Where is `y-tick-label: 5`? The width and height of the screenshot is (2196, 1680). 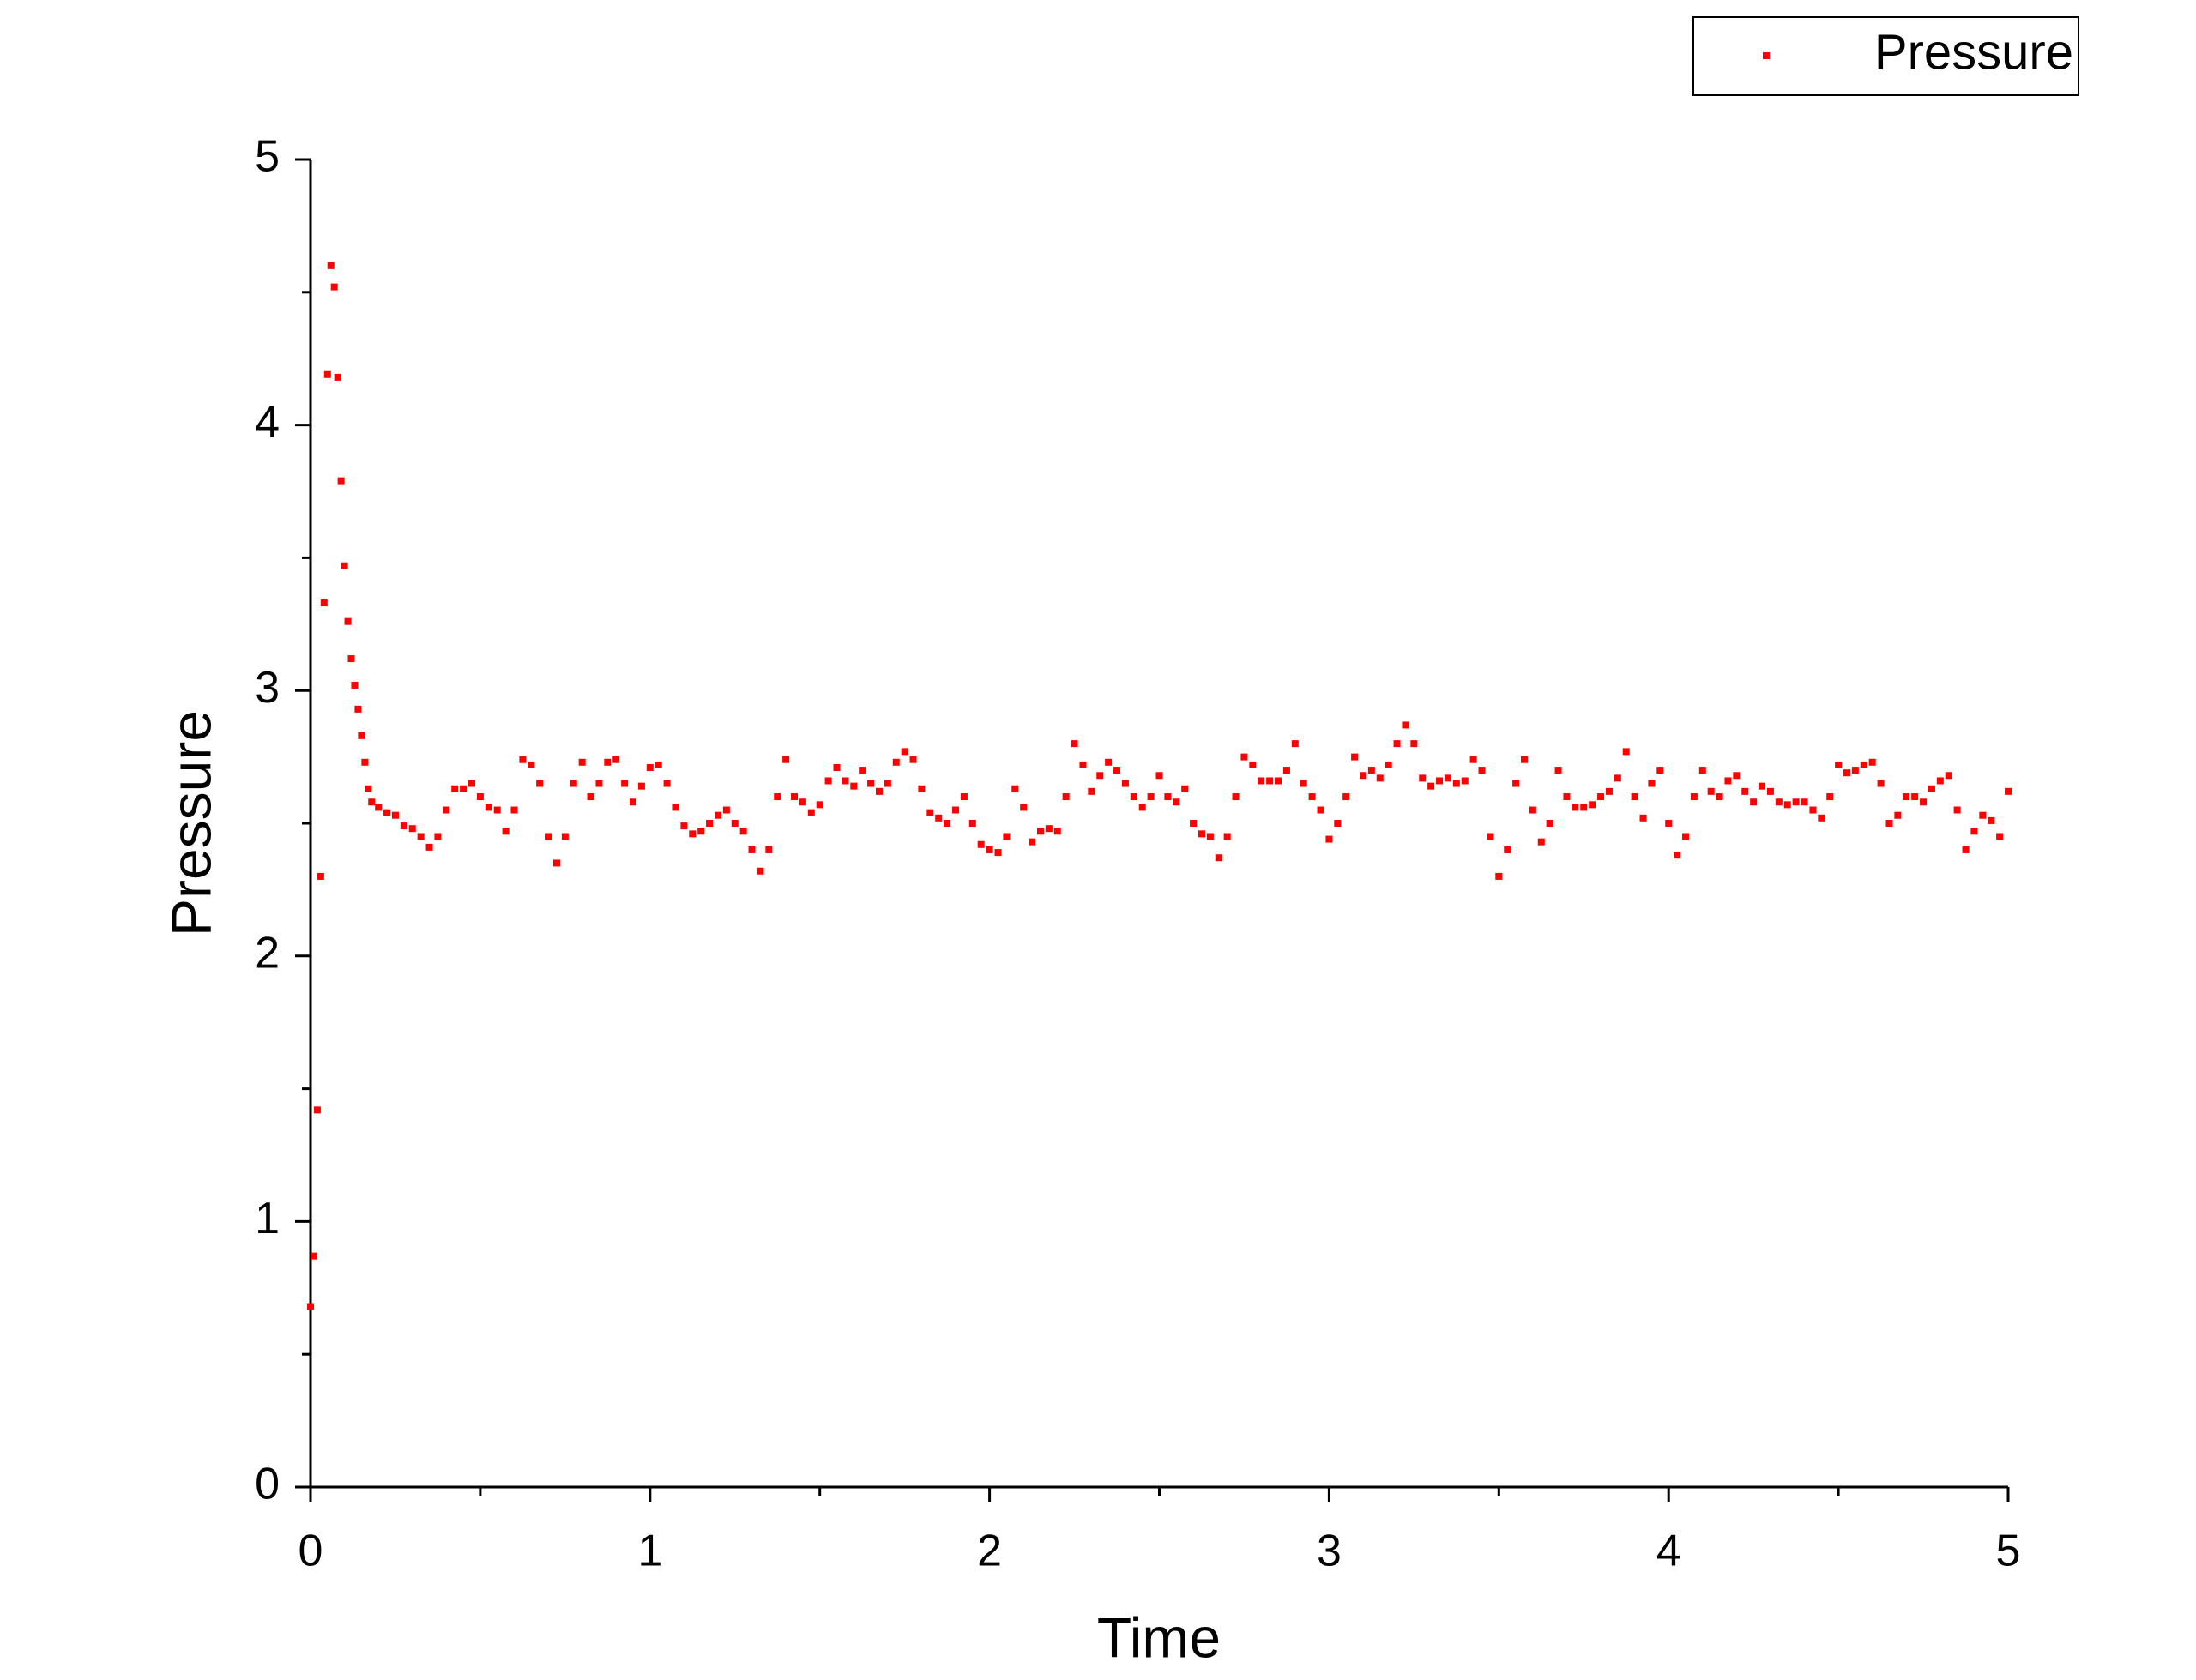
y-tick-label: 5 is located at coordinates (267, 157).